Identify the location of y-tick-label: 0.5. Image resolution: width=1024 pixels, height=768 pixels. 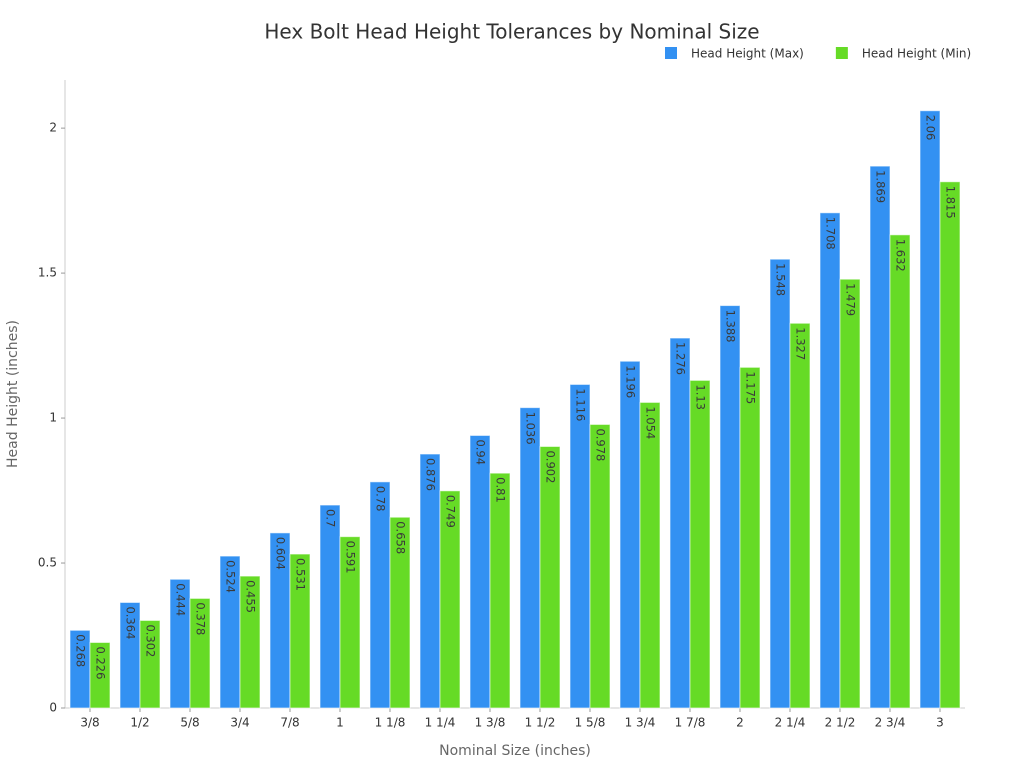
(47, 563).